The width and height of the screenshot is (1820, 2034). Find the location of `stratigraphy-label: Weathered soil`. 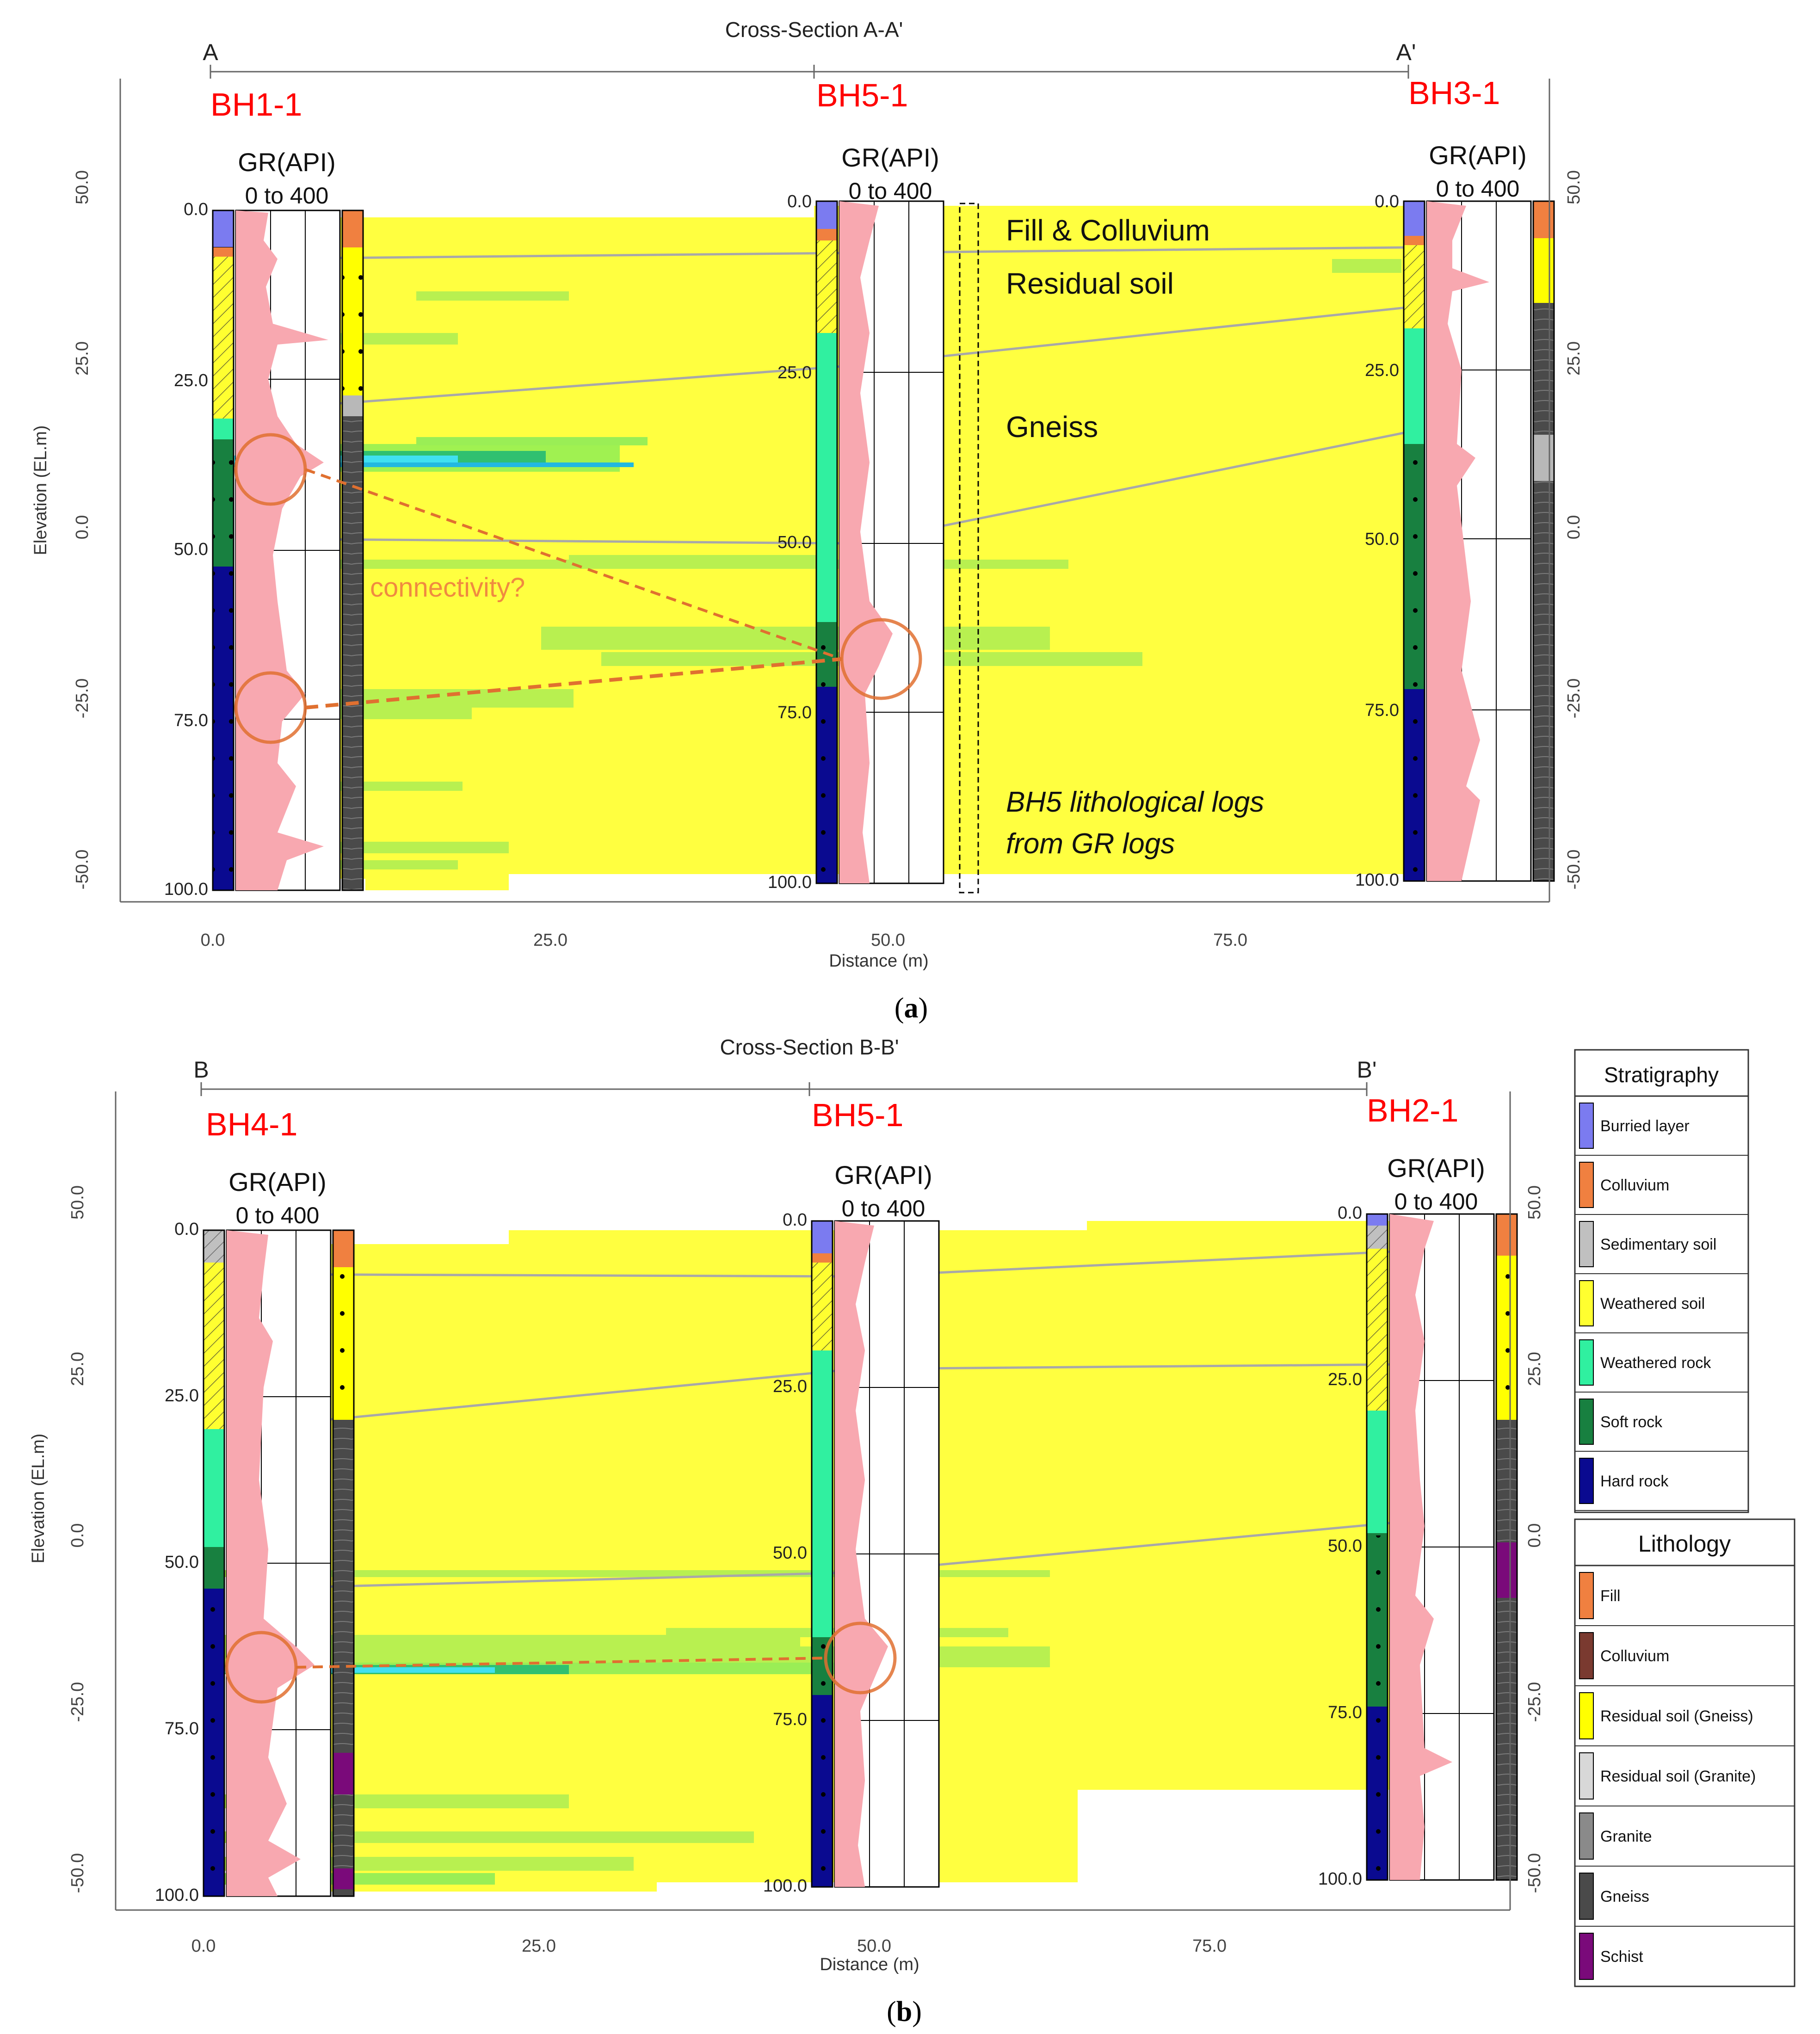

stratigraphy-label: Weathered soil is located at coordinates (1652, 1304).